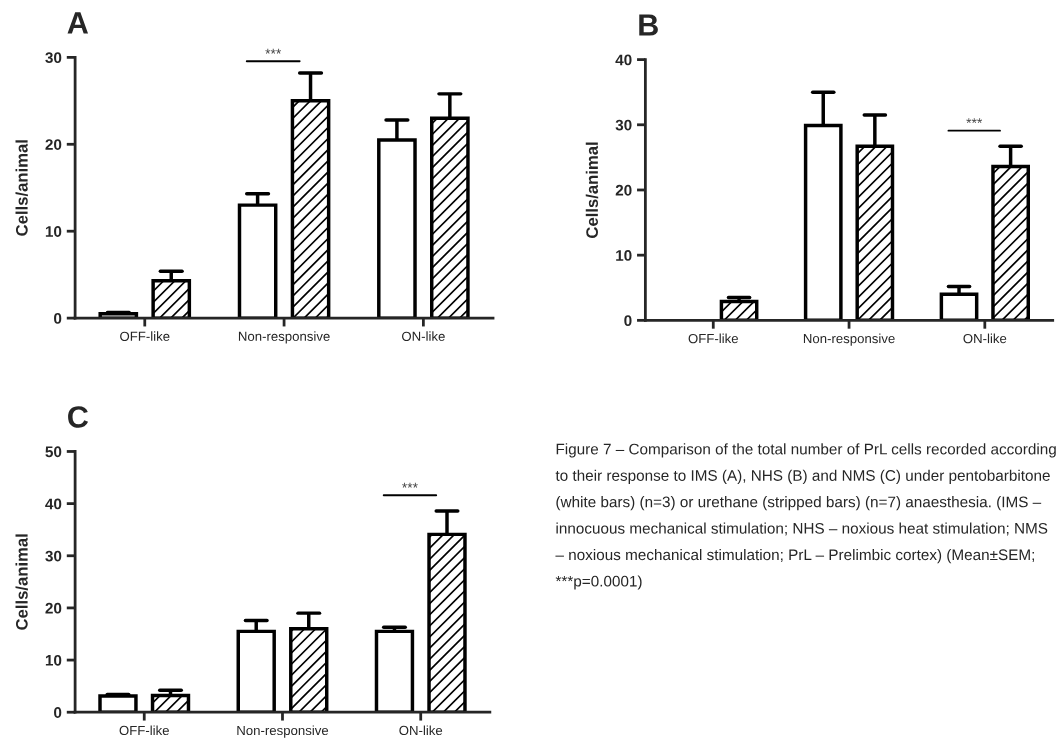  I want to click on y-tick-label: 50, so click(53, 452).